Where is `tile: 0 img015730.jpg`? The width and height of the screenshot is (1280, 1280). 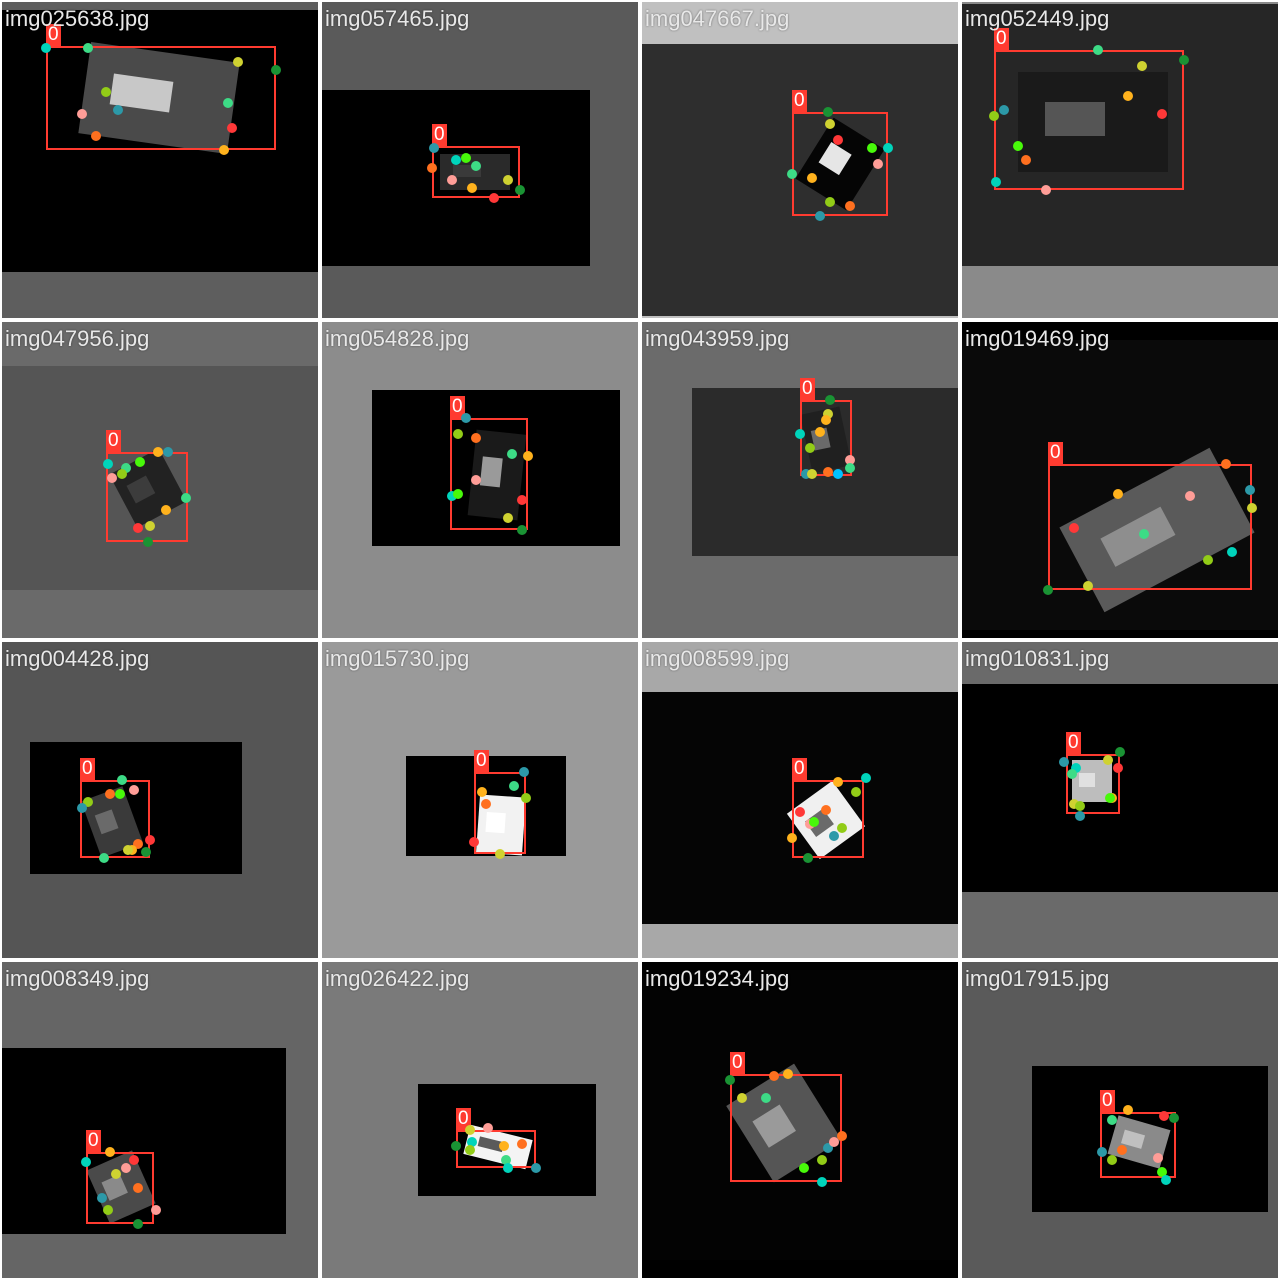 tile: 0 img015730.jpg is located at coordinates (480, 800).